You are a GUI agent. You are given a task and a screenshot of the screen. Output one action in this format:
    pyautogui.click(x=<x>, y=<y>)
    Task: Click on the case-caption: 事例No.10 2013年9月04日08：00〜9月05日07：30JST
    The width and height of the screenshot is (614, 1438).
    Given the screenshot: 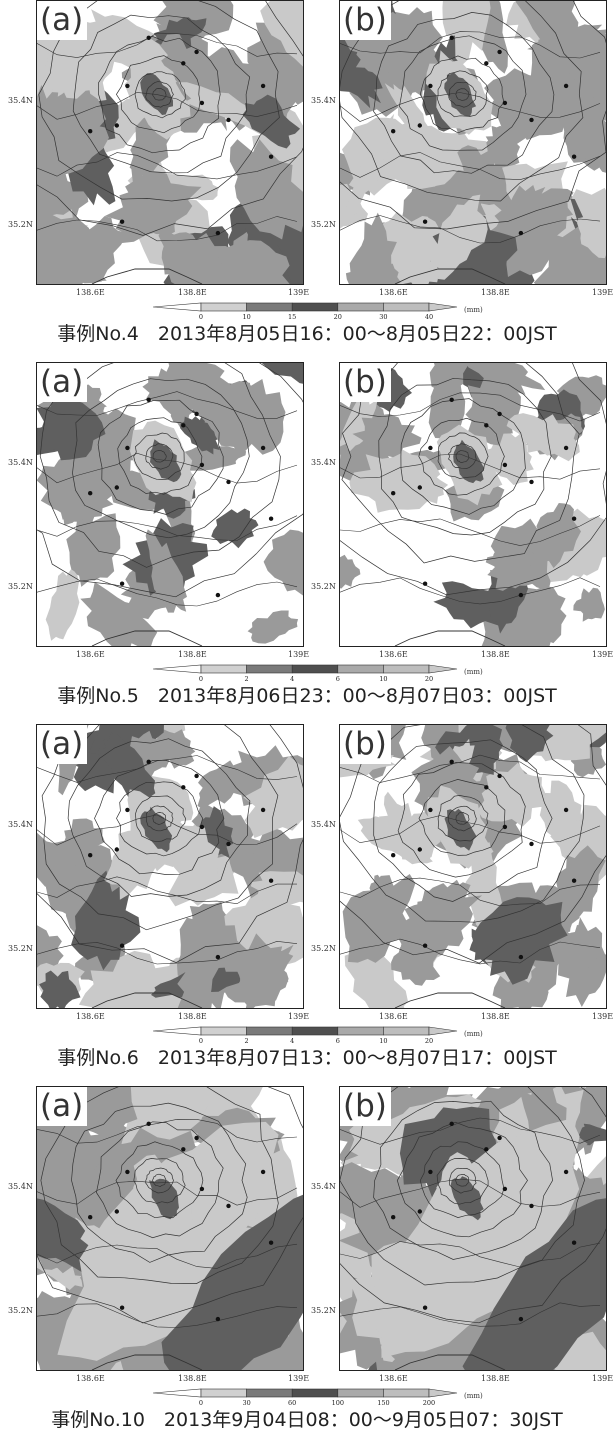 What is the action you would take?
    pyautogui.click(x=307, y=1420)
    